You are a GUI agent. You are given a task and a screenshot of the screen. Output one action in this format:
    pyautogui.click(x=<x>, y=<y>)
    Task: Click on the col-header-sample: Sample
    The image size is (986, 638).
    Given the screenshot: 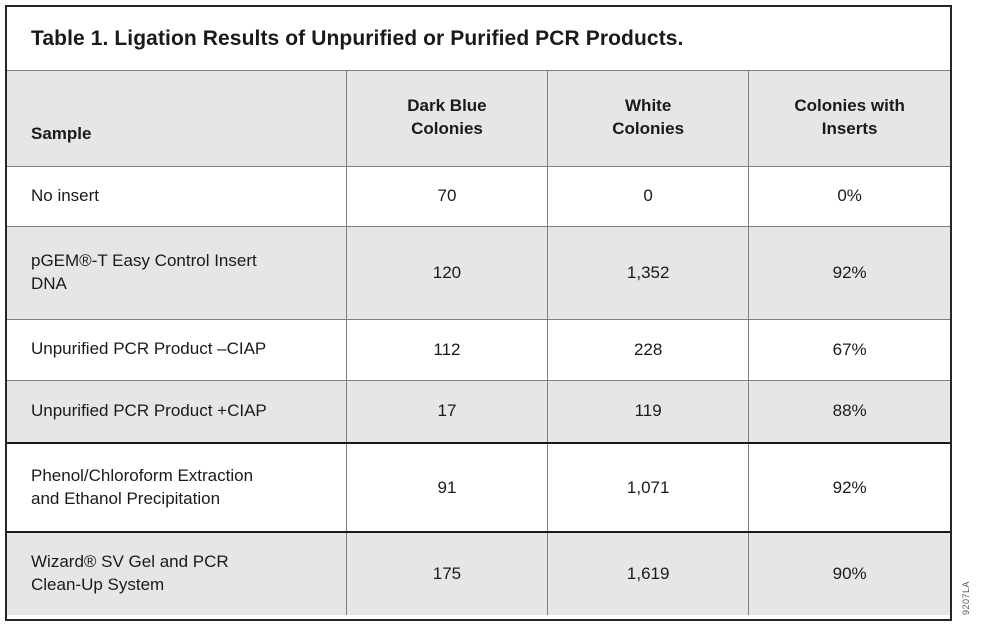 What is the action you would take?
    pyautogui.click(x=61, y=133)
    